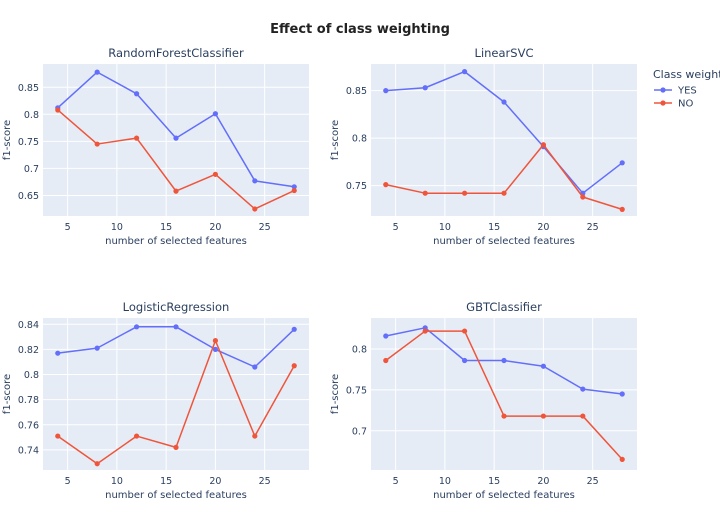 The image size is (720, 522). I want to click on logistic-regression-y-tick-label: 0.82, so click(28, 350).